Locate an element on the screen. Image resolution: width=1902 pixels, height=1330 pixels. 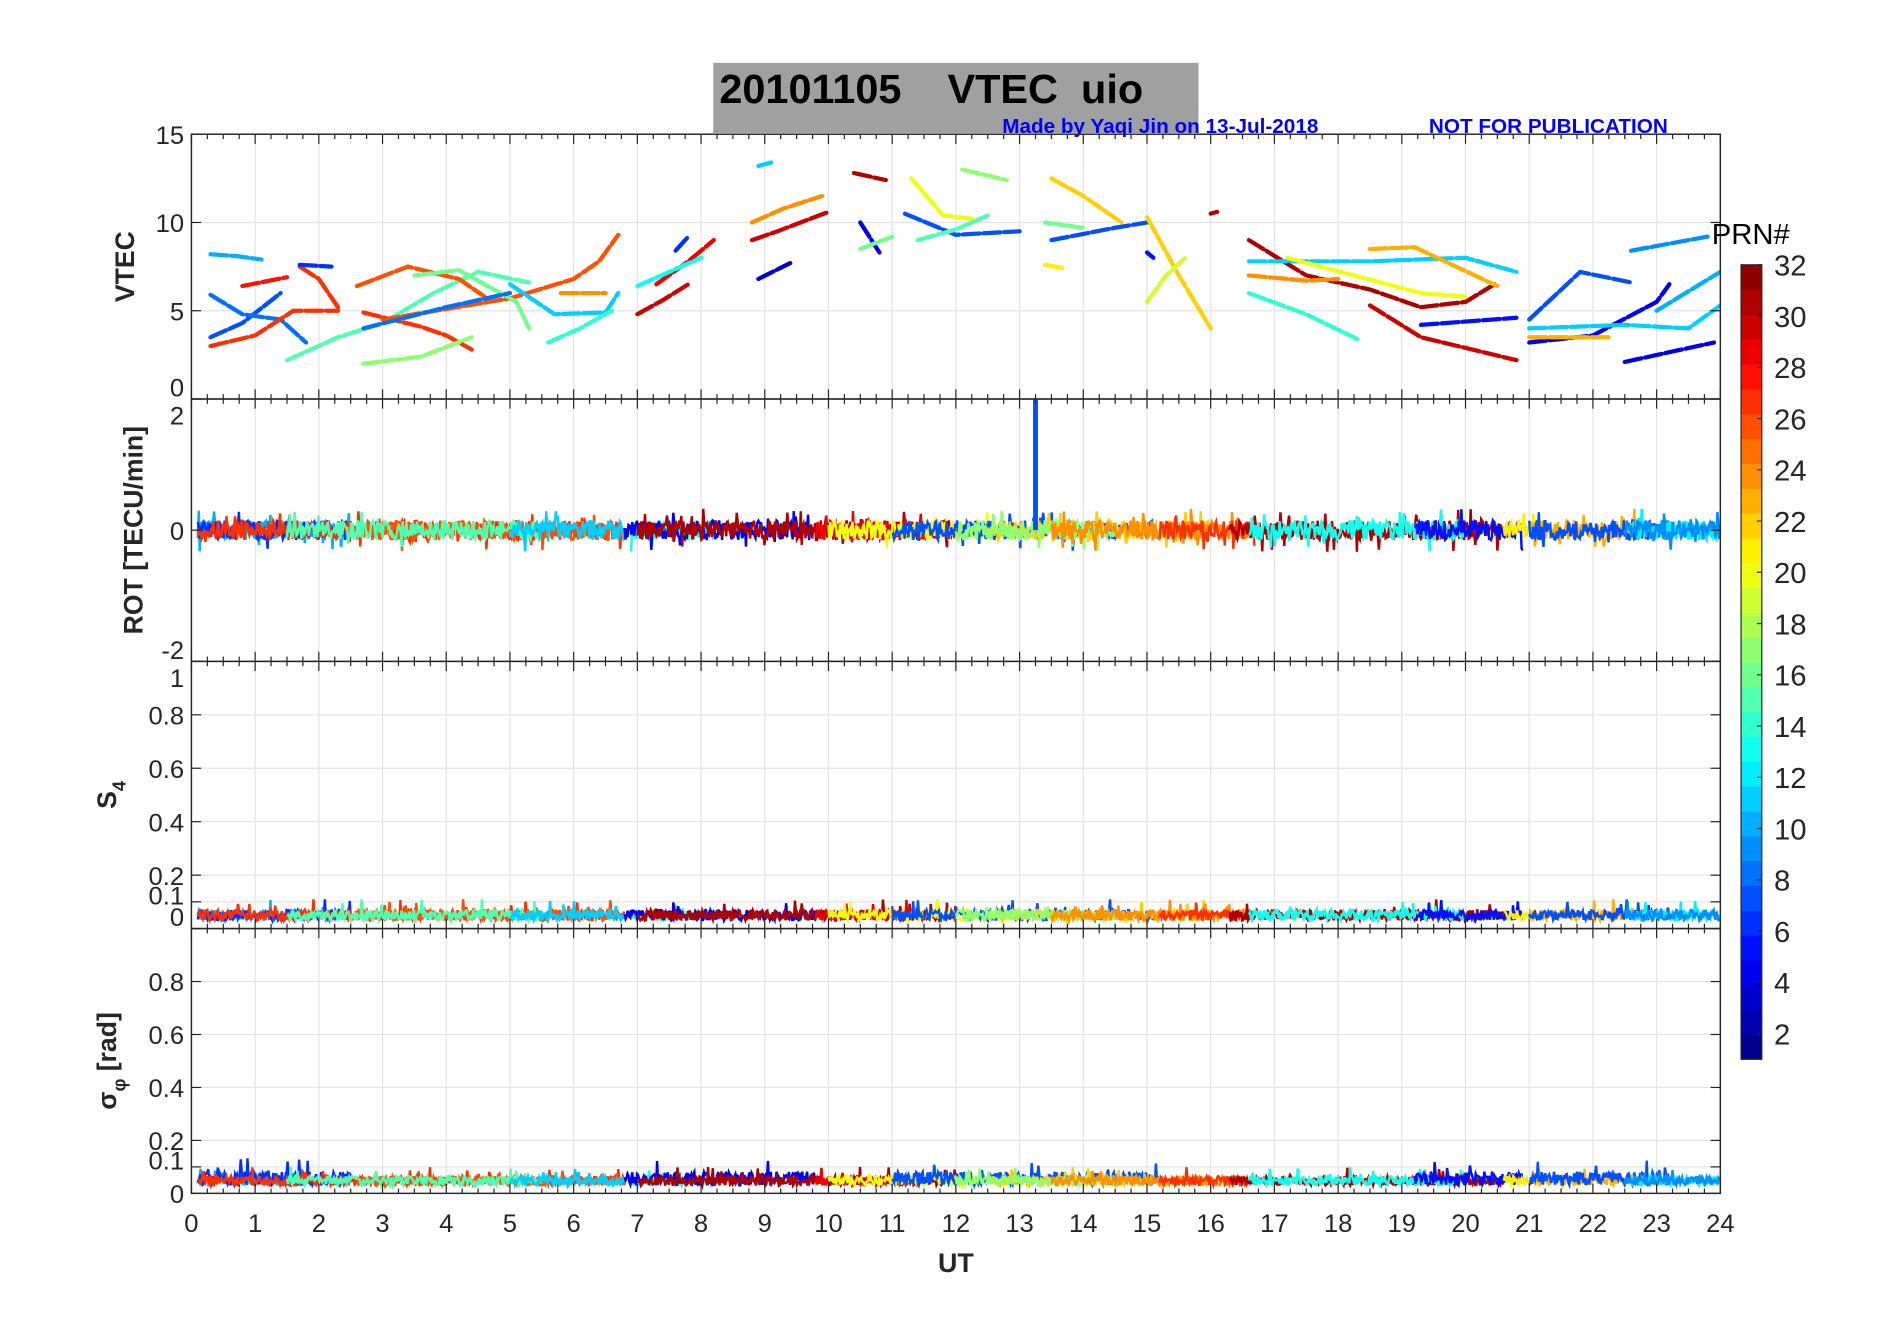
x-tick-label: 8 is located at coordinates (701, 1224).